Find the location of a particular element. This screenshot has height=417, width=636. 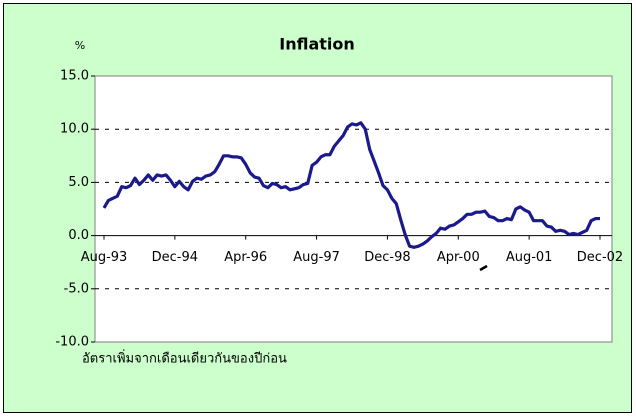

y-tick-label: 0.0 is located at coordinates (78, 235).